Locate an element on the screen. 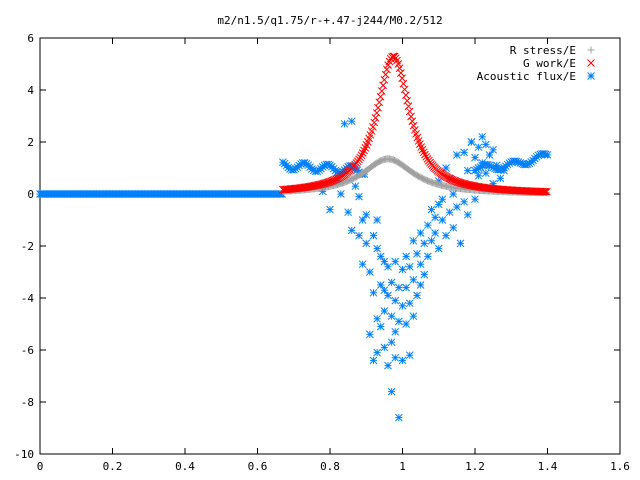  y-tick-label: 0 is located at coordinates (30, 194).